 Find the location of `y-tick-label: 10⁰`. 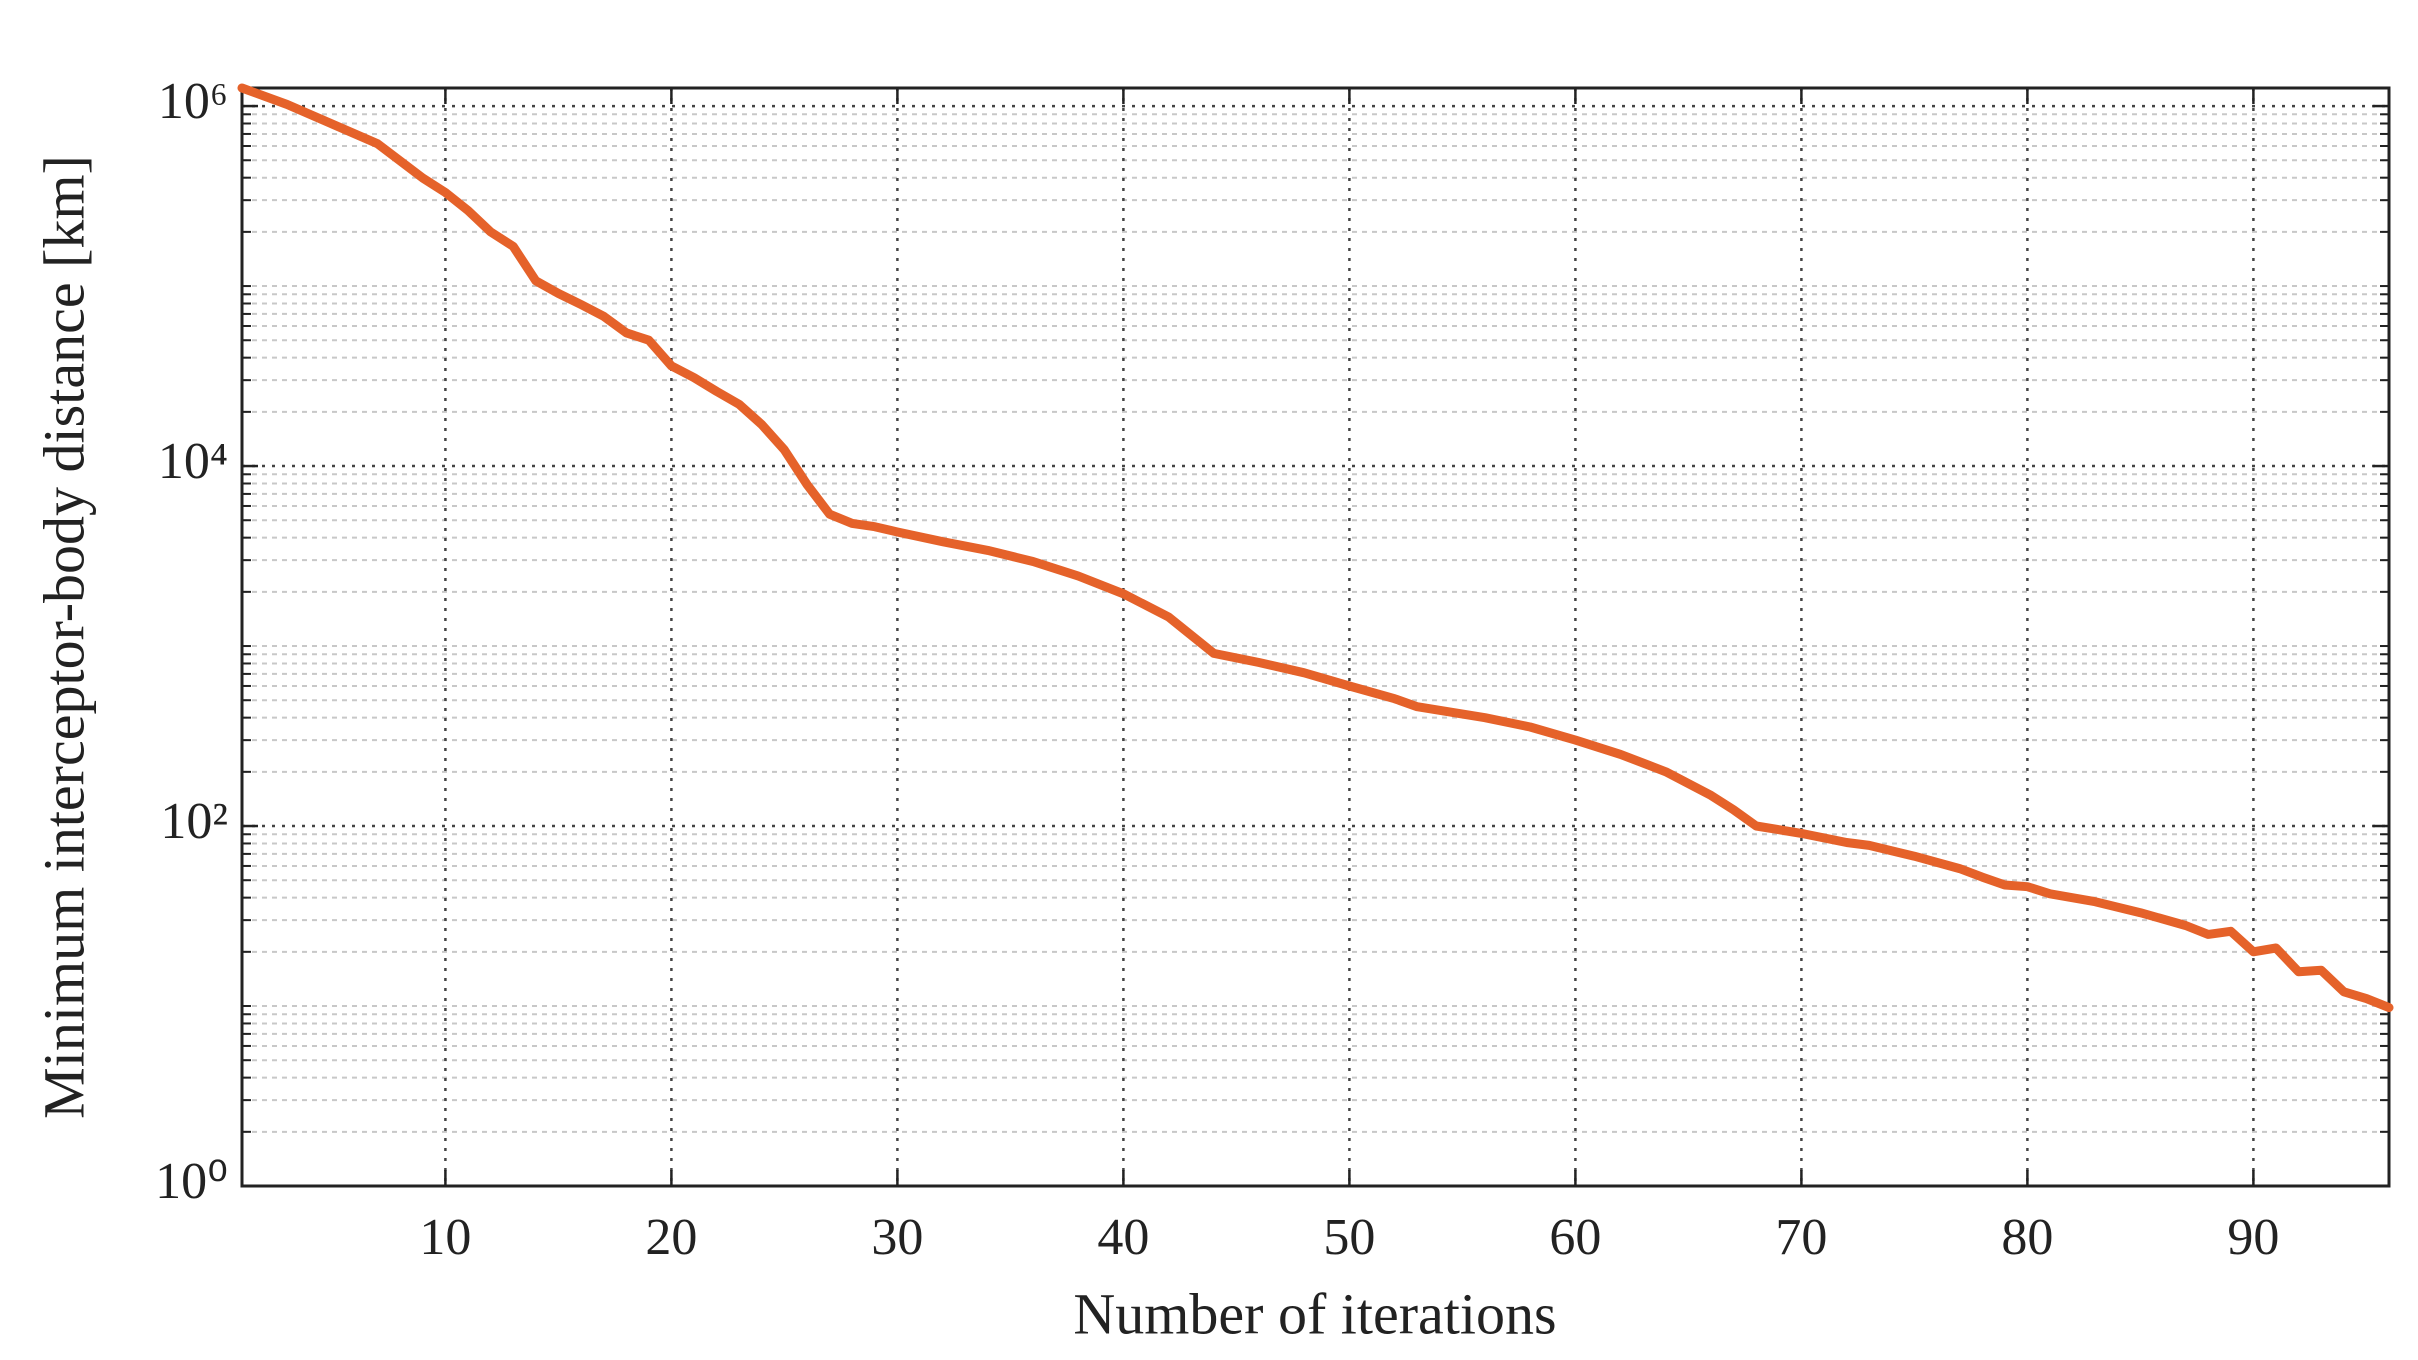

y-tick-label: 10⁰ is located at coordinates (191, 1181).